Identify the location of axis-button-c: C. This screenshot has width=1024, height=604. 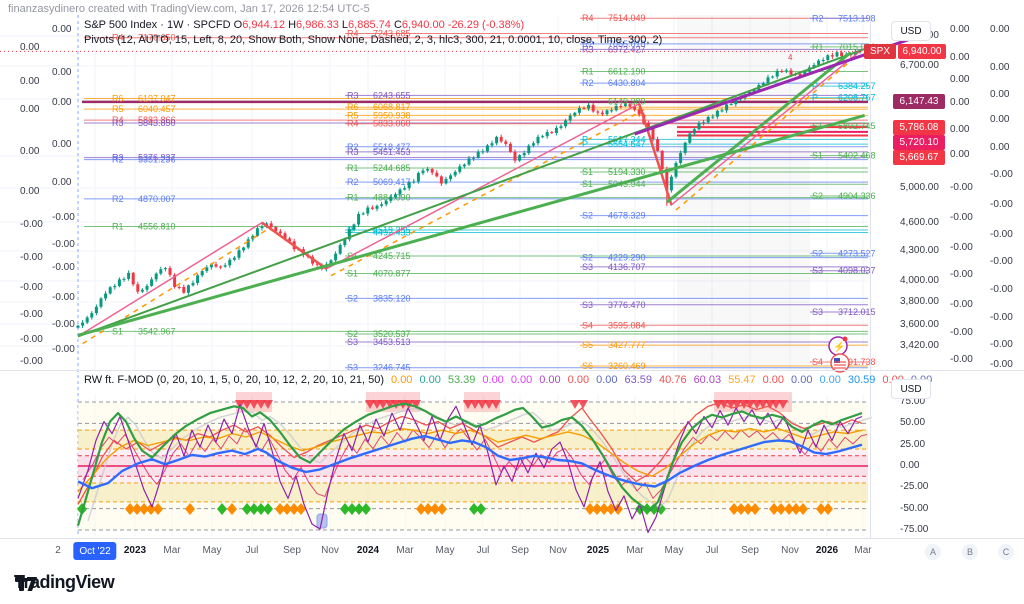
(1006, 552).